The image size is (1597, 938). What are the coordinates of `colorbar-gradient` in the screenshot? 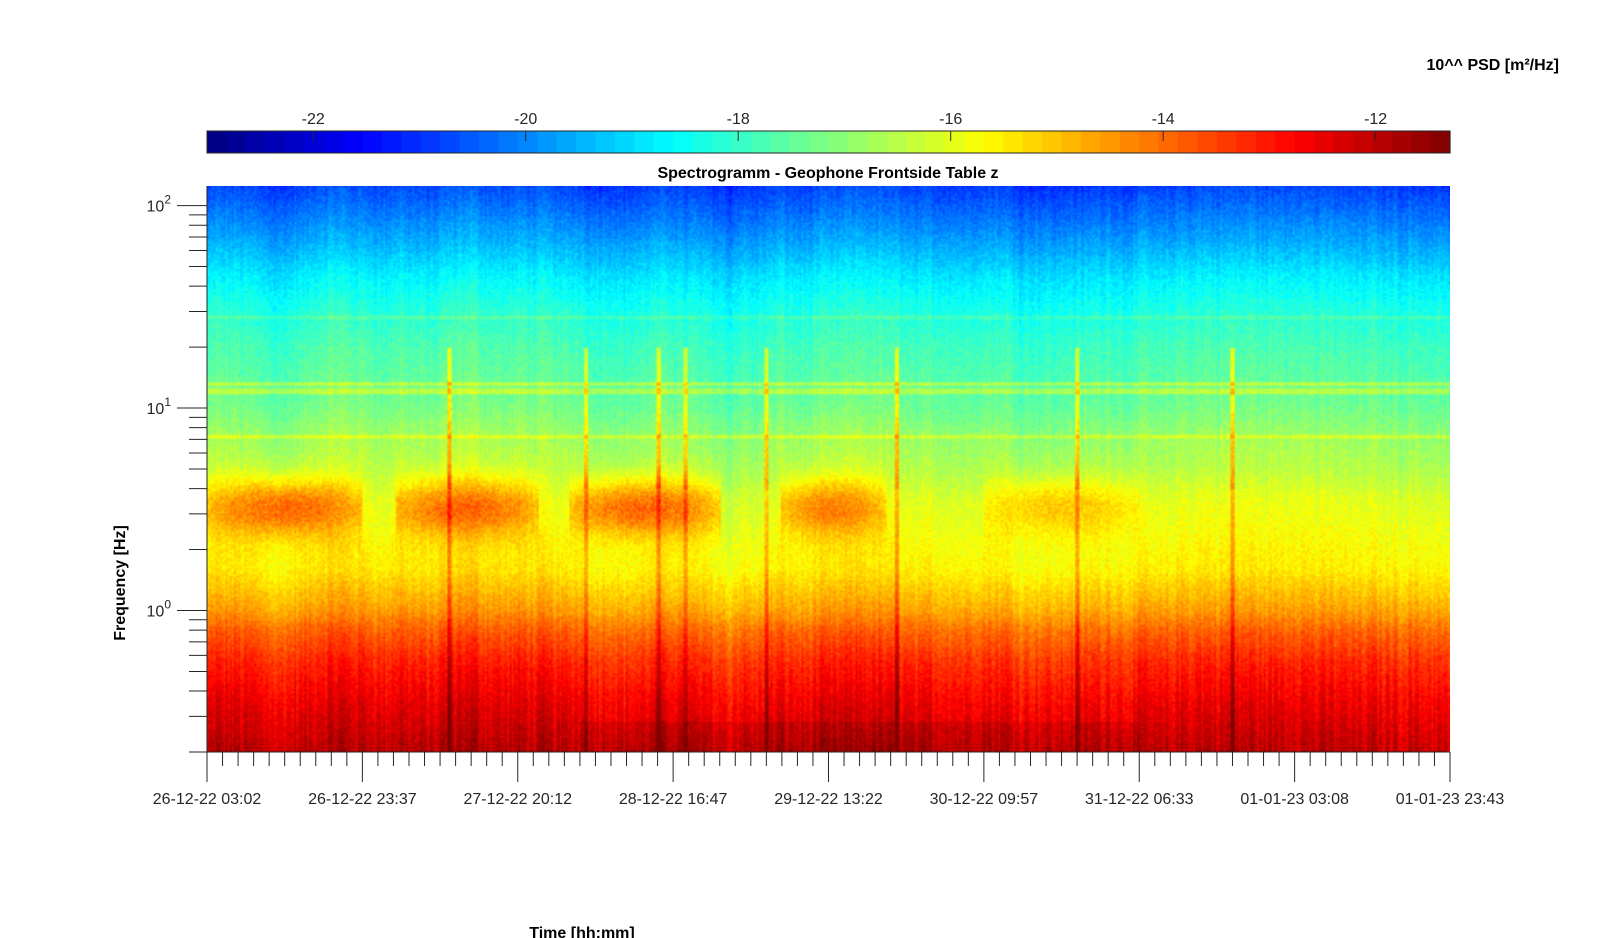 It's located at (829, 142).